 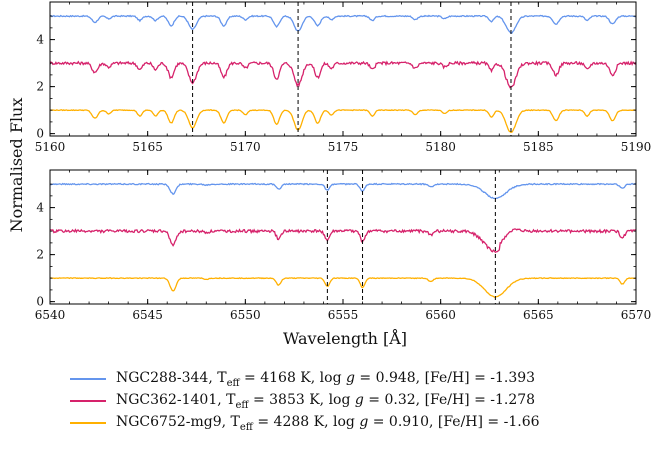 What do you see at coordinates (636, 315) in the screenshot?
I see `x-tick-label: 6570` at bounding box center [636, 315].